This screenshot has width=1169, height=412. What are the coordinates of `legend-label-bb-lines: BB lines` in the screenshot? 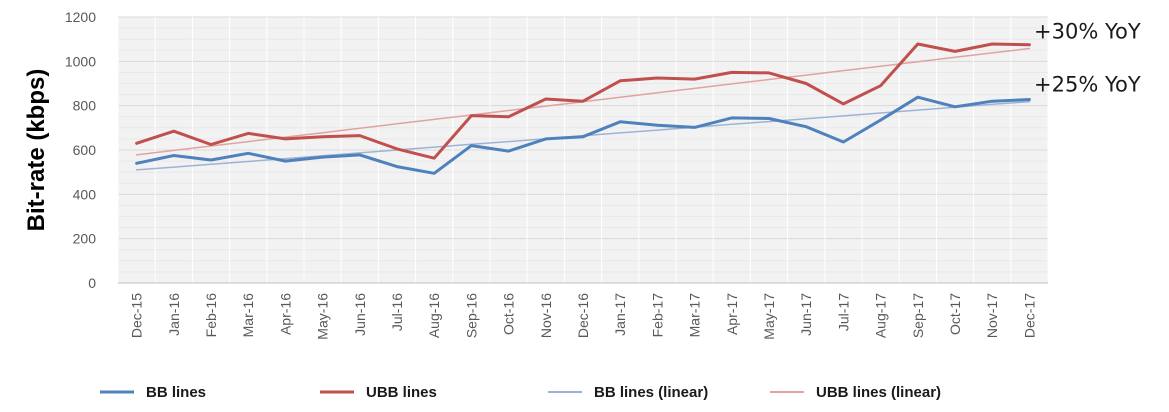 It's located at (176, 392).